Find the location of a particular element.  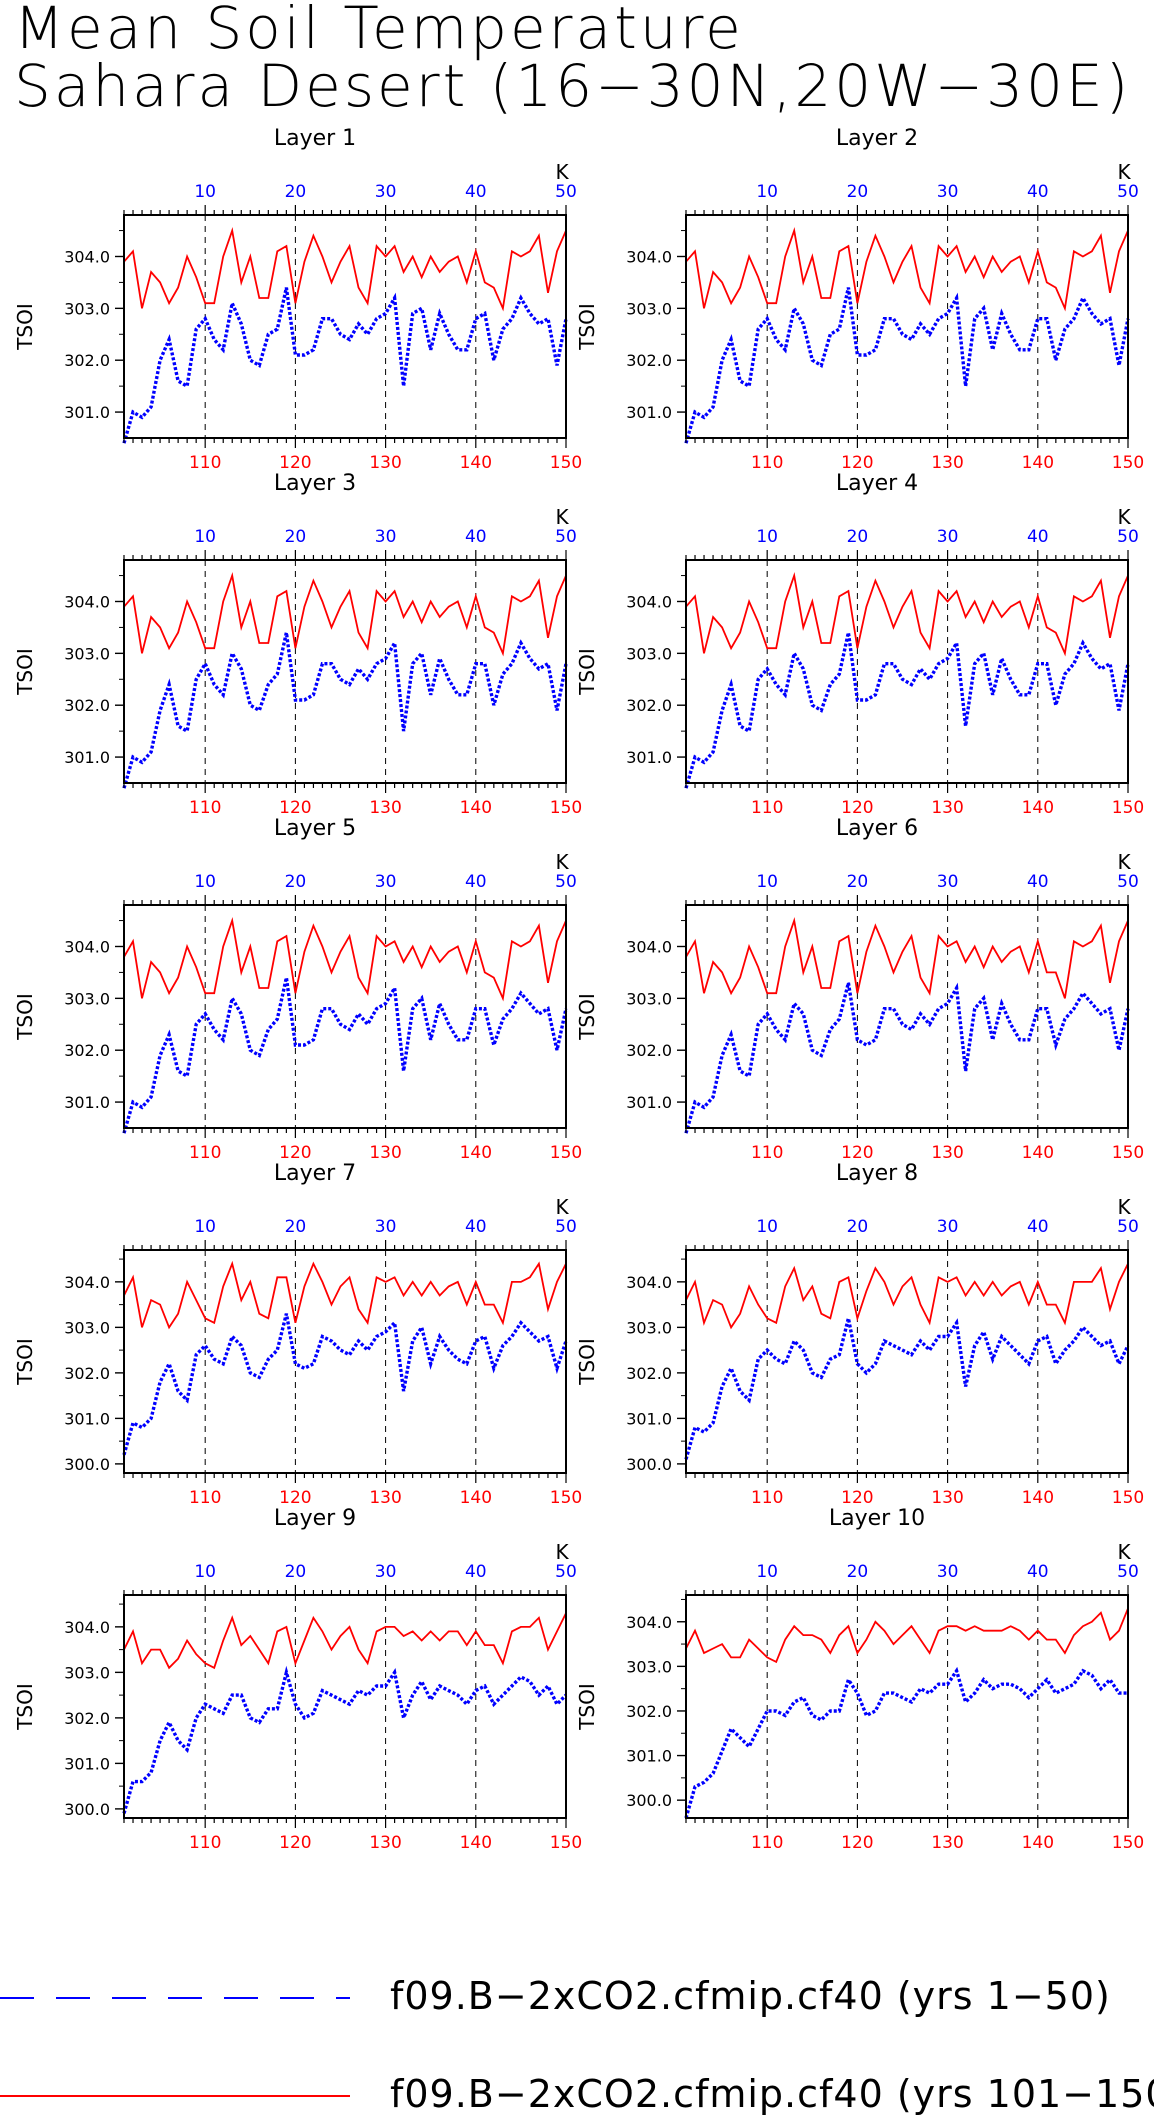

panel-5-top-tick-label: 30 is located at coordinates (386, 882).